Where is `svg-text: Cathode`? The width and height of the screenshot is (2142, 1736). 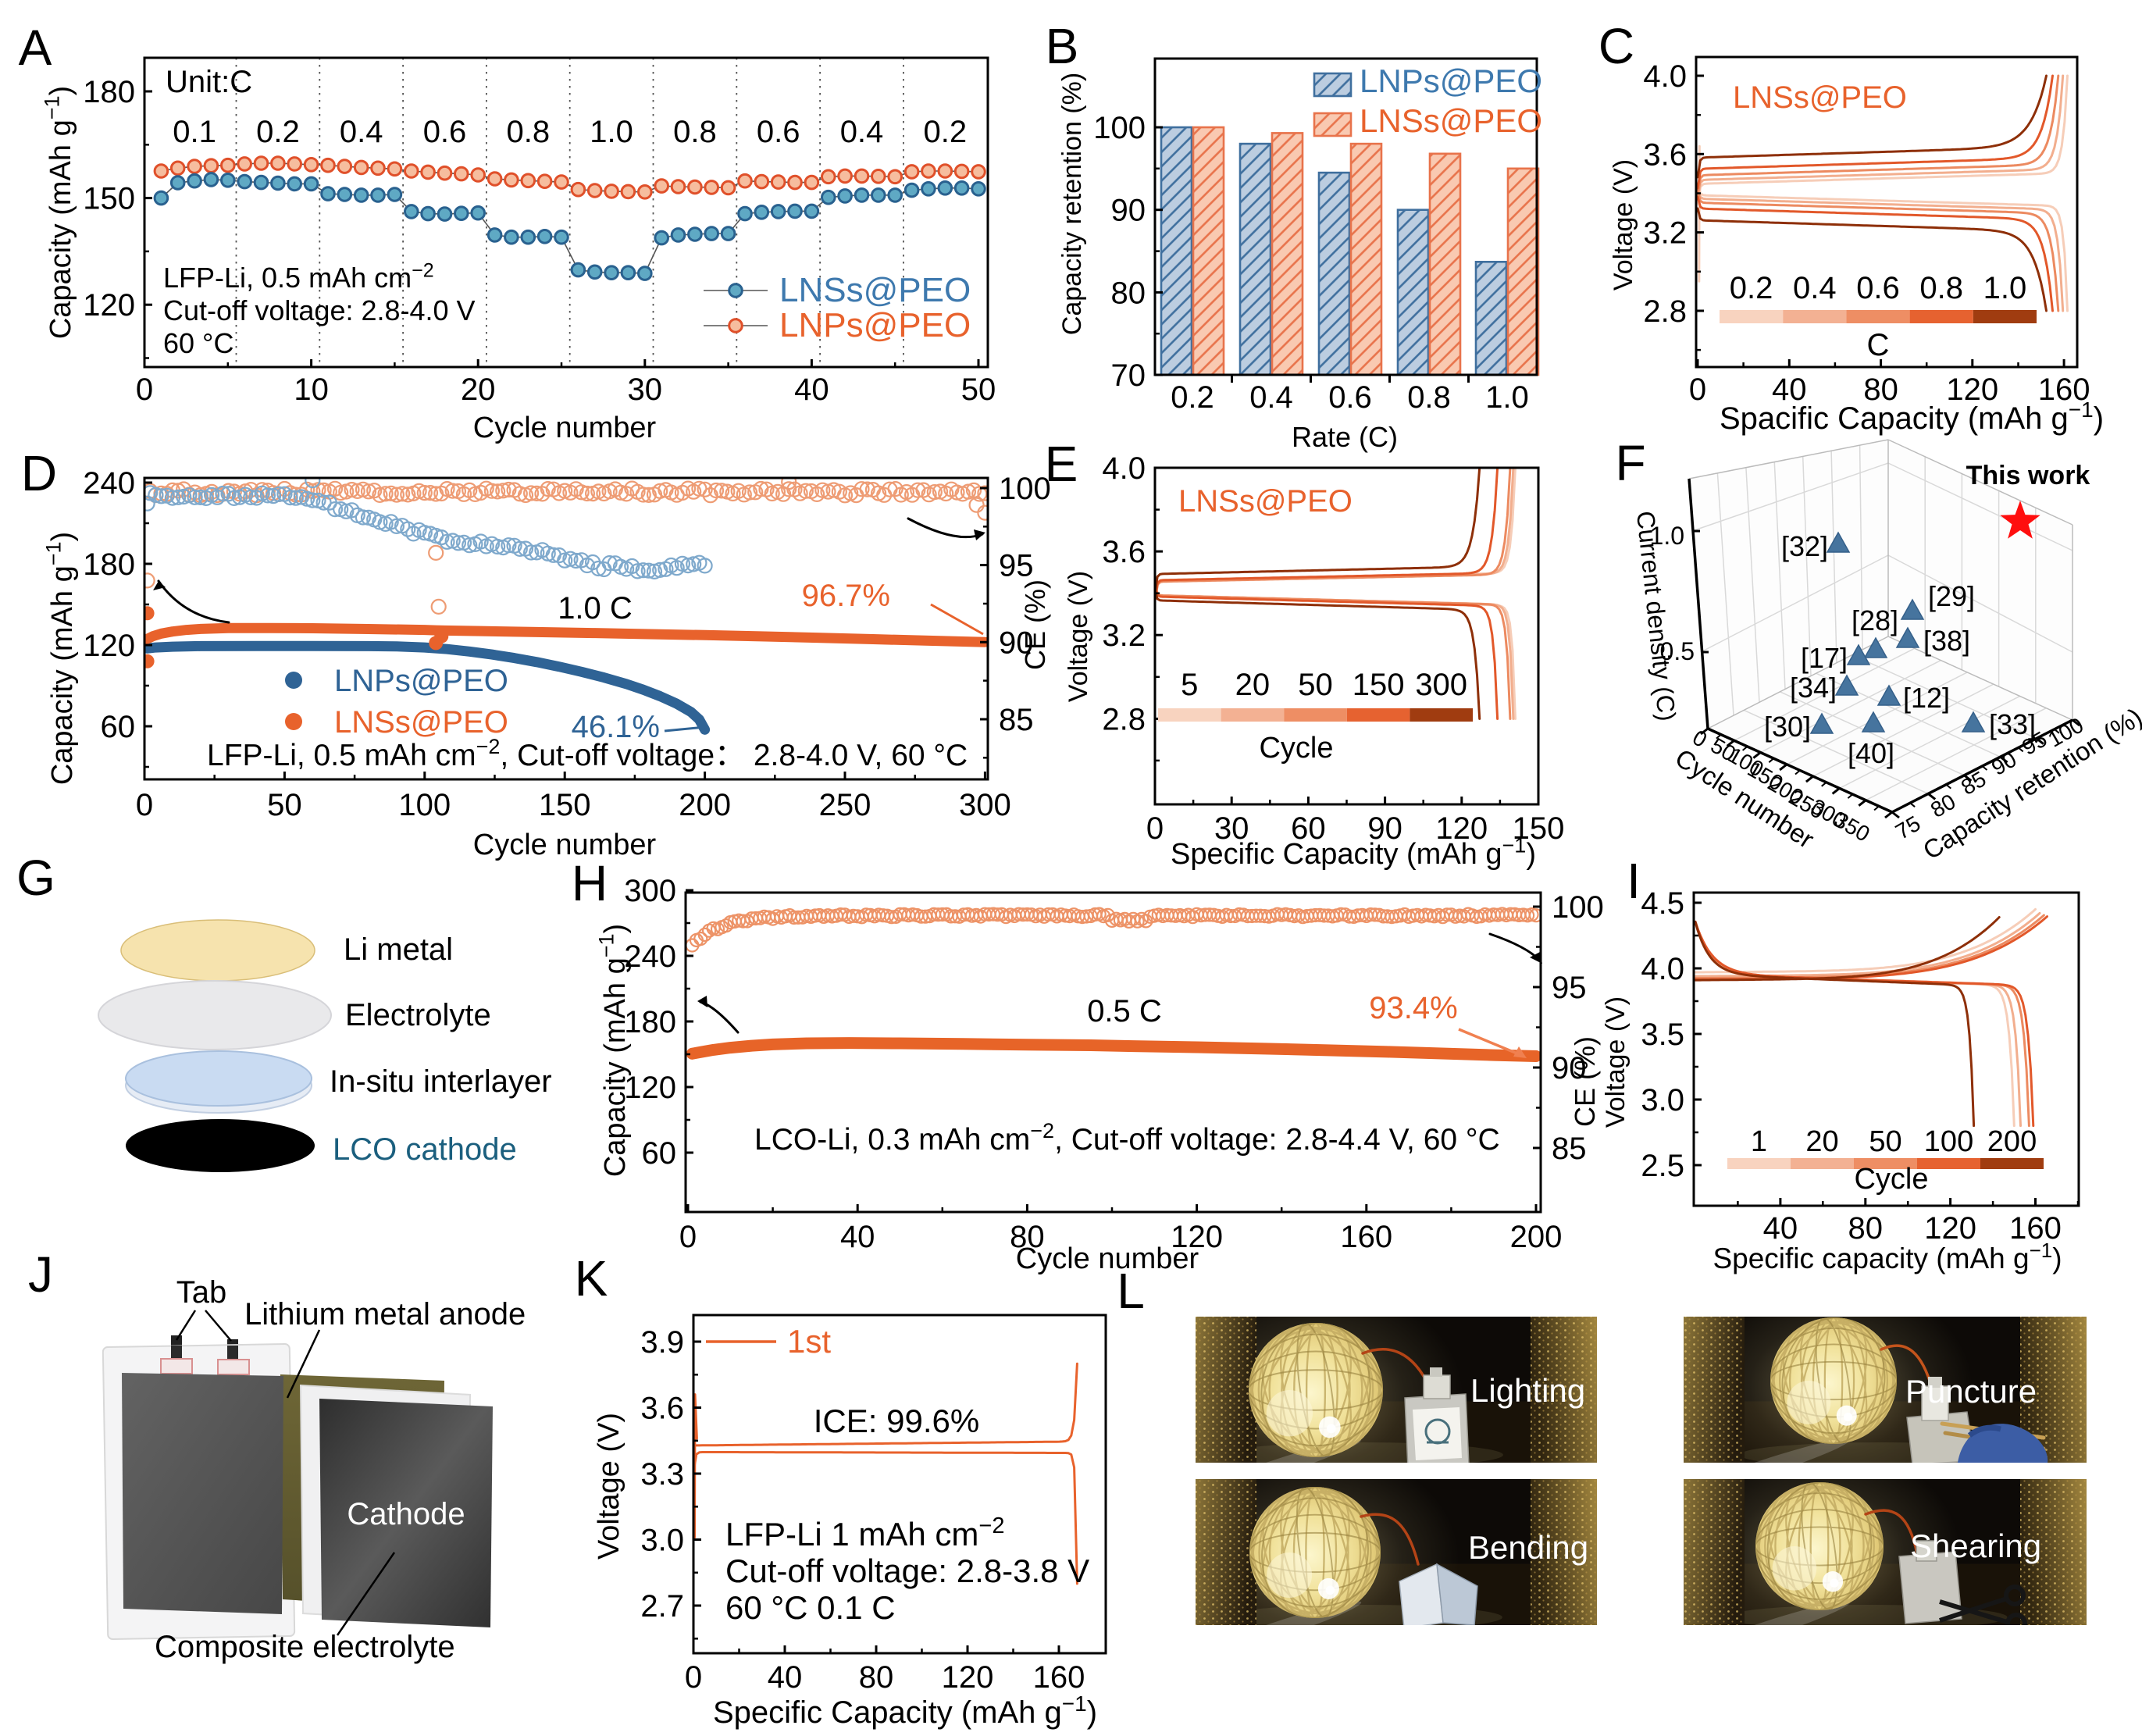 svg-text: Cathode is located at coordinates (406, 1514).